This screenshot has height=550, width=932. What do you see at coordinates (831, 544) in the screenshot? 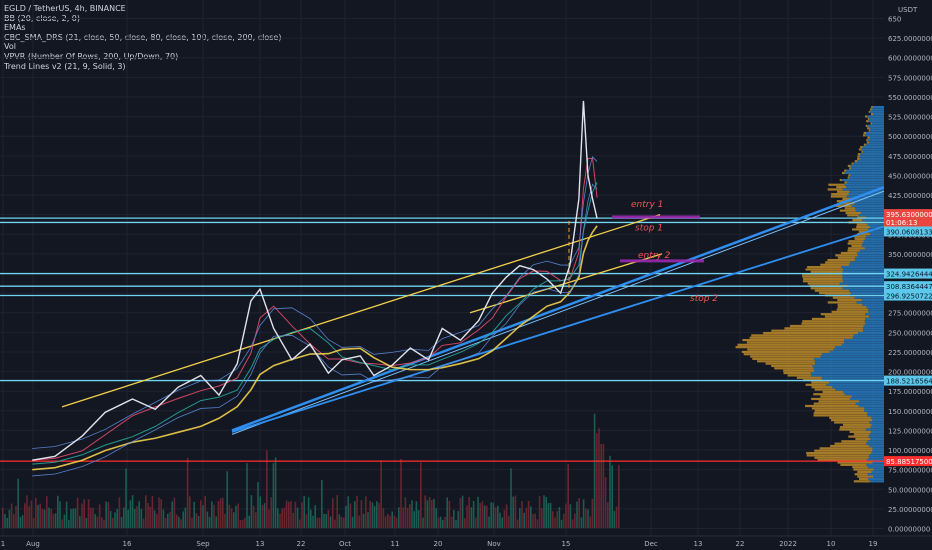
I see `x-tick-label: 10` at bounding box center [831, 544].